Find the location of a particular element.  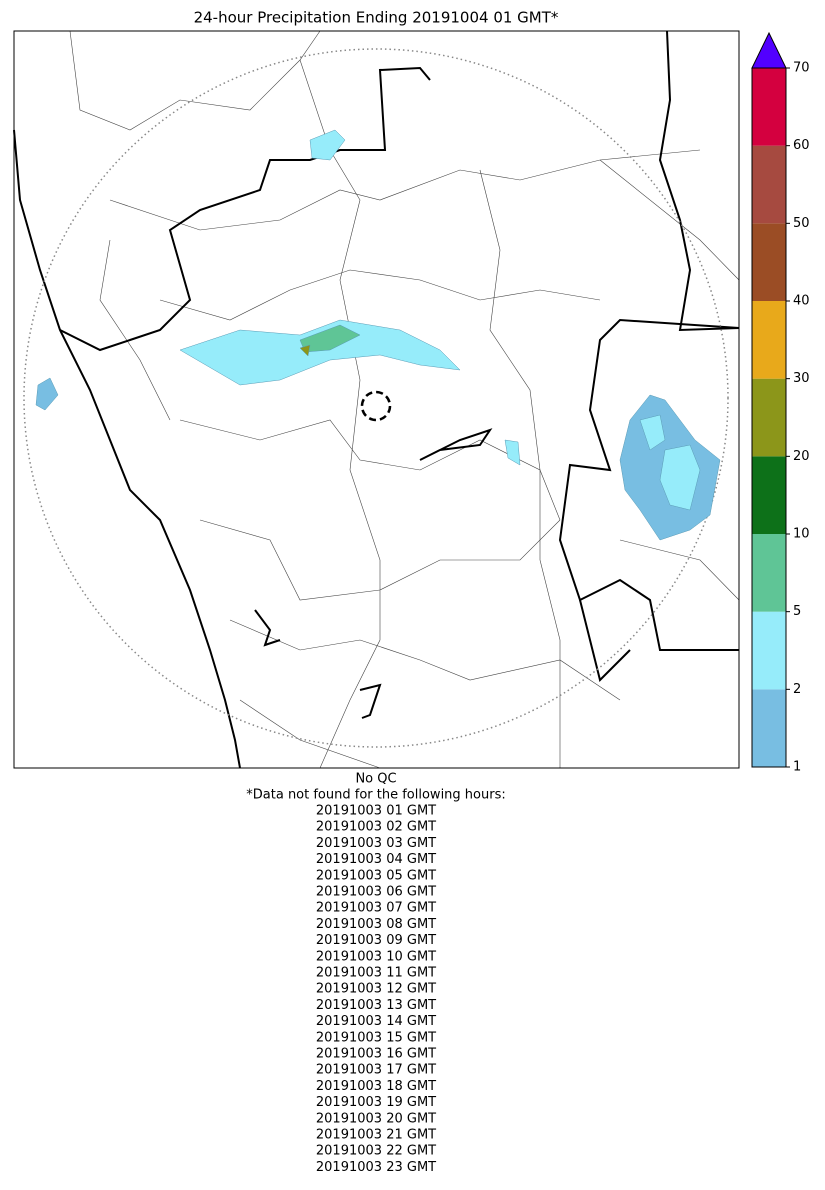

missing-hour: 20191003 18 GMT is located at coordinates (376, 1086).